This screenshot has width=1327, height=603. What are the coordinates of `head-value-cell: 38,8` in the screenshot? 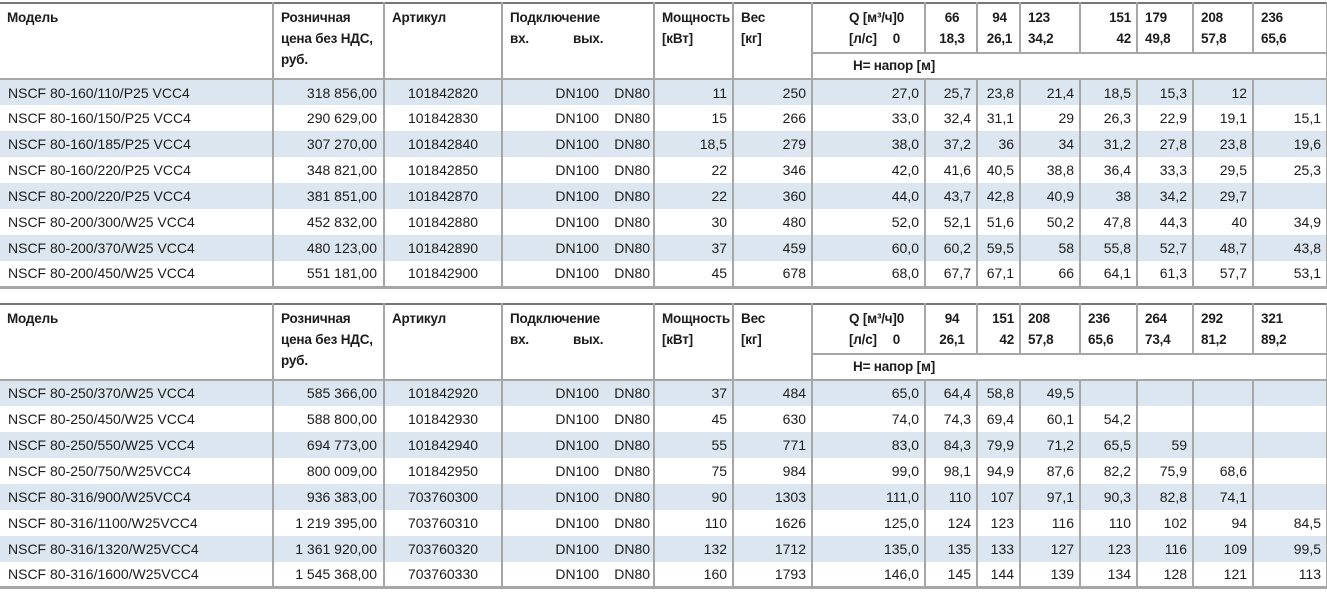 It's located at (1050, 170).